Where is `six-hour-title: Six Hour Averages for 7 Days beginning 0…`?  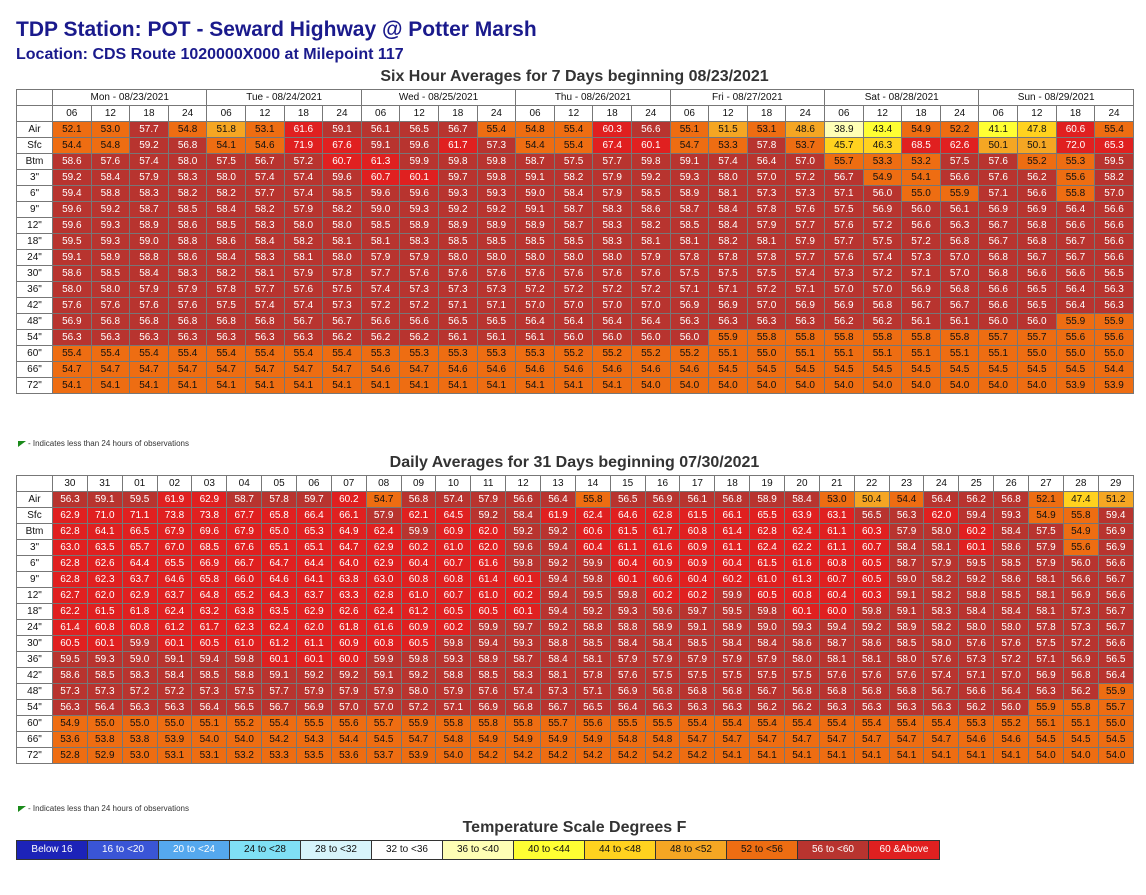 six-hour-title: Six Hour Averages for 7 Days beginning 0… is located at coordinates (574, 76).